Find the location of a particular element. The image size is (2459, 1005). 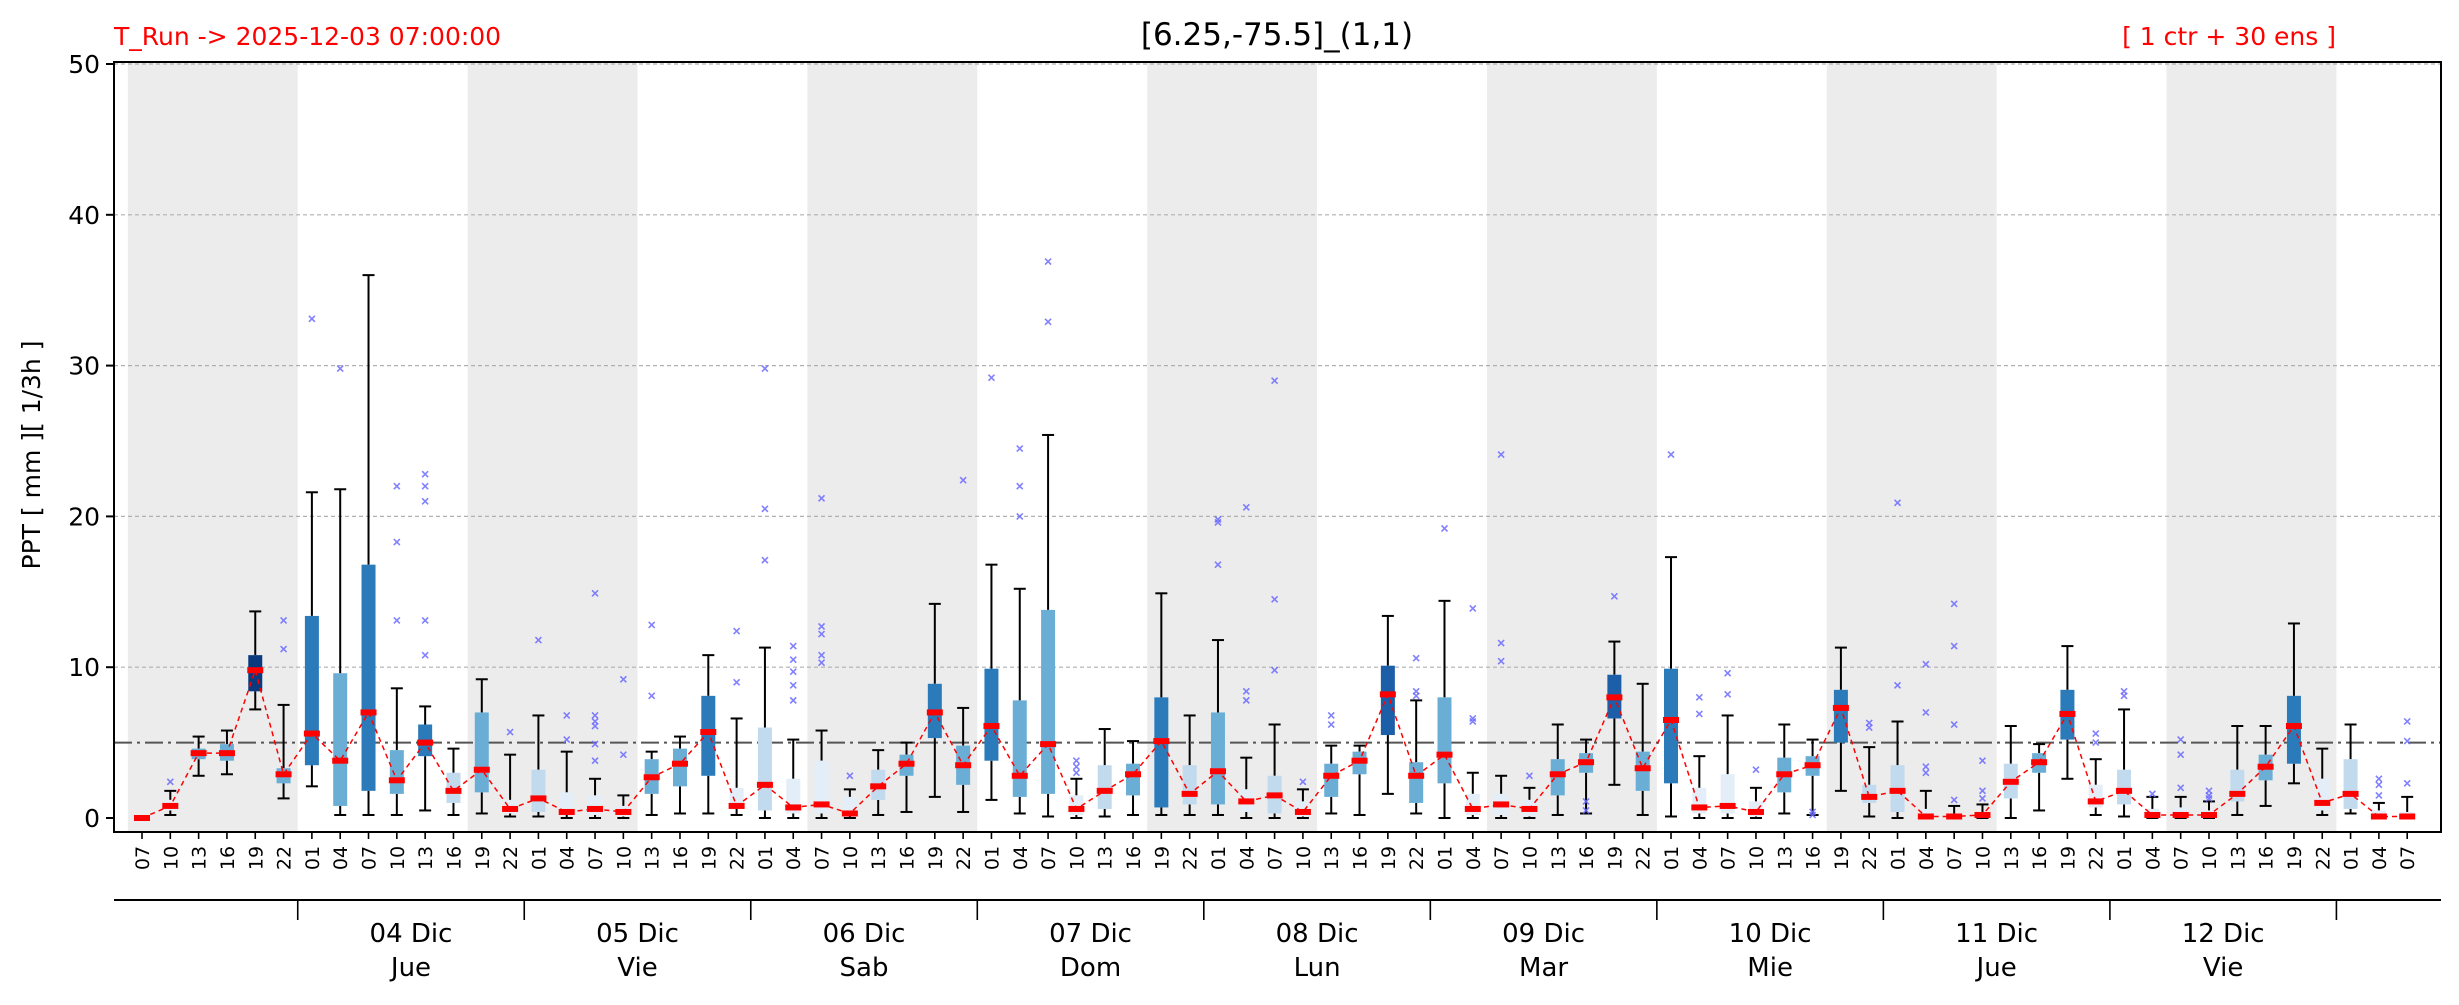

x-tick-label-80: 07 is located at coordinates (2408, 858).